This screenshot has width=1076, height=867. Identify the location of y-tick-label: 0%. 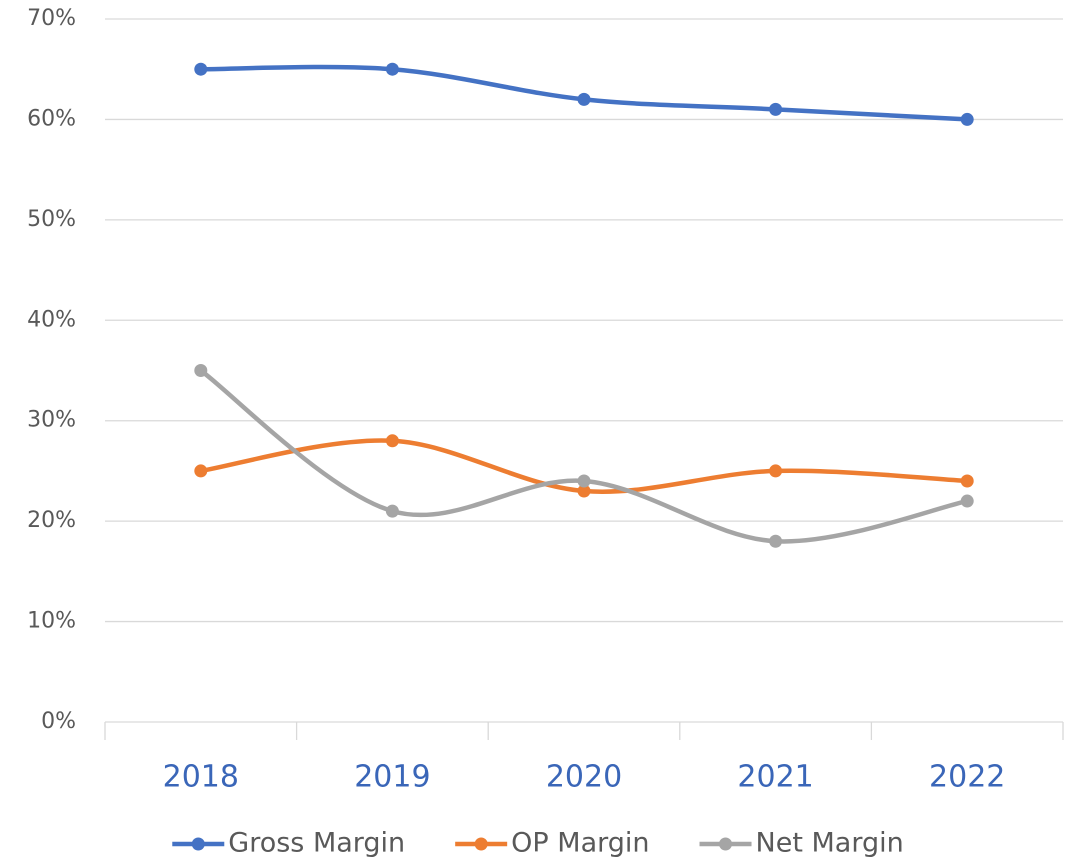
(58, 721).